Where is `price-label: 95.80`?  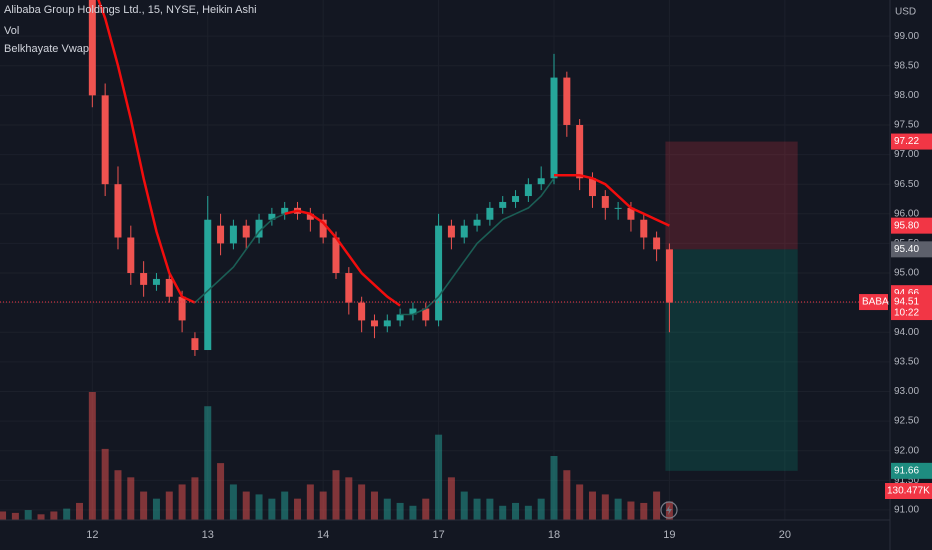
price-label: 95.80 is located at coordinates (906, 225).